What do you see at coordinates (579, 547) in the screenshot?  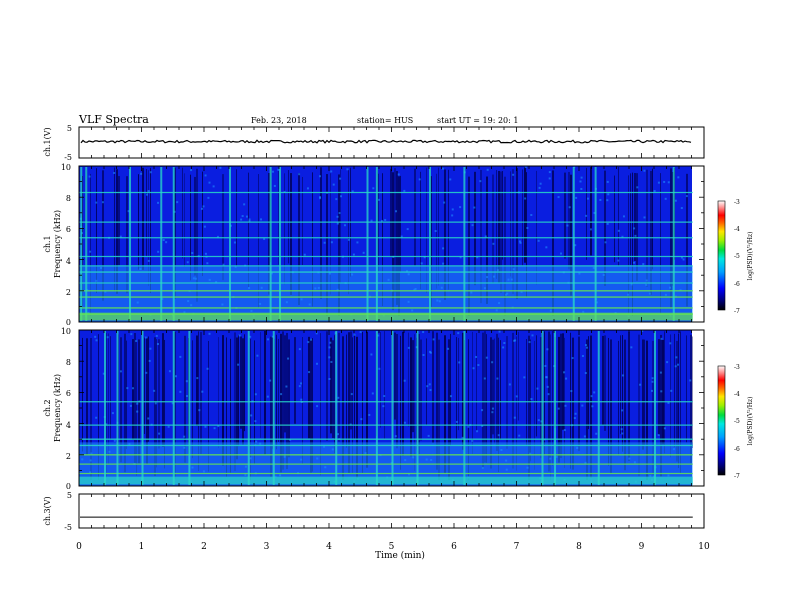 I see `xtick-8: 8` at bounding box center [579, 547].